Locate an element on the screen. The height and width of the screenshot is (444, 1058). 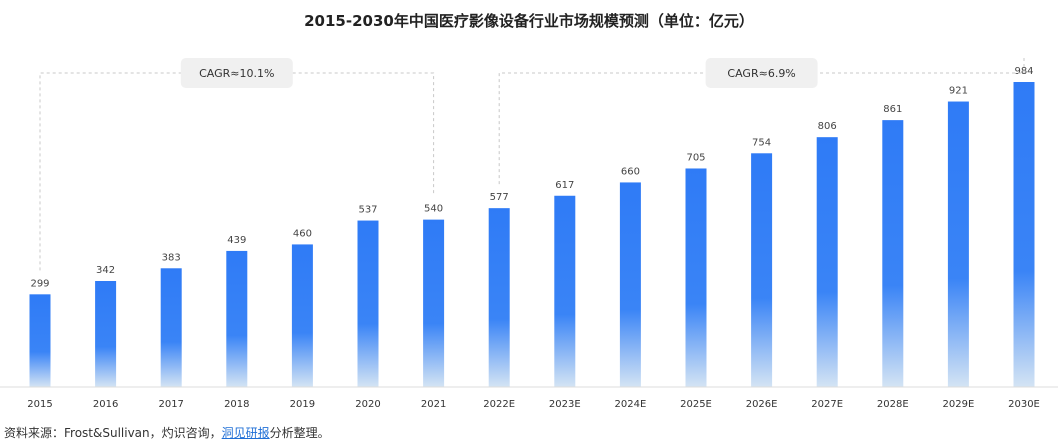
chart-title: 2015-2030年中国医疗影像设备行业市场规模预测（单位：亿元） is located at coordinates (529, 21).